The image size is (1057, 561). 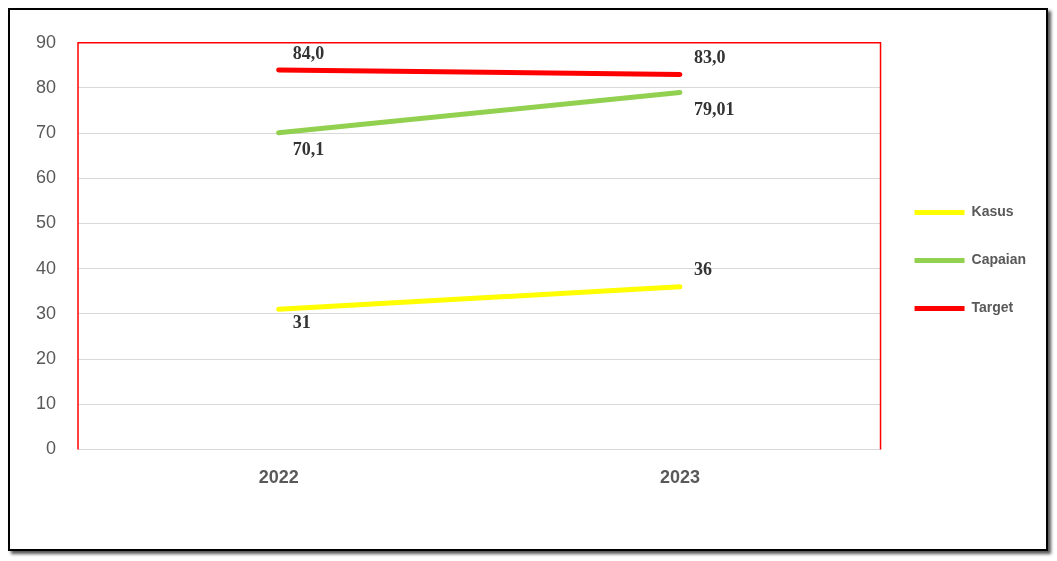 What do you see at coordinates (308, 149) in the screenshot?
I see `data-label: 70,1` at bounding box center [308, 149].